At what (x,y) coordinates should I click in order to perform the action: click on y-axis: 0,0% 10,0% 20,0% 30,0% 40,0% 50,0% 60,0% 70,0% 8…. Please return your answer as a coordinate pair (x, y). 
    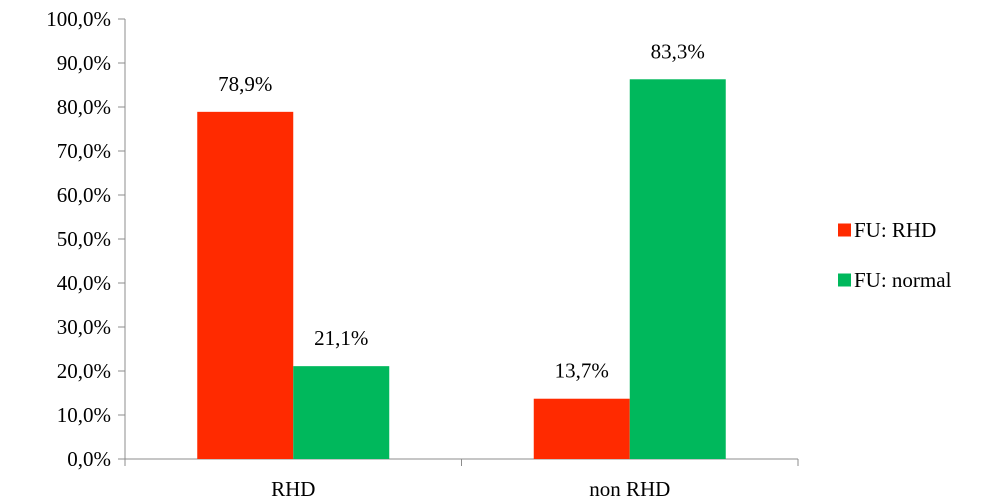
    Looking at the image, I should click on (86, 239).